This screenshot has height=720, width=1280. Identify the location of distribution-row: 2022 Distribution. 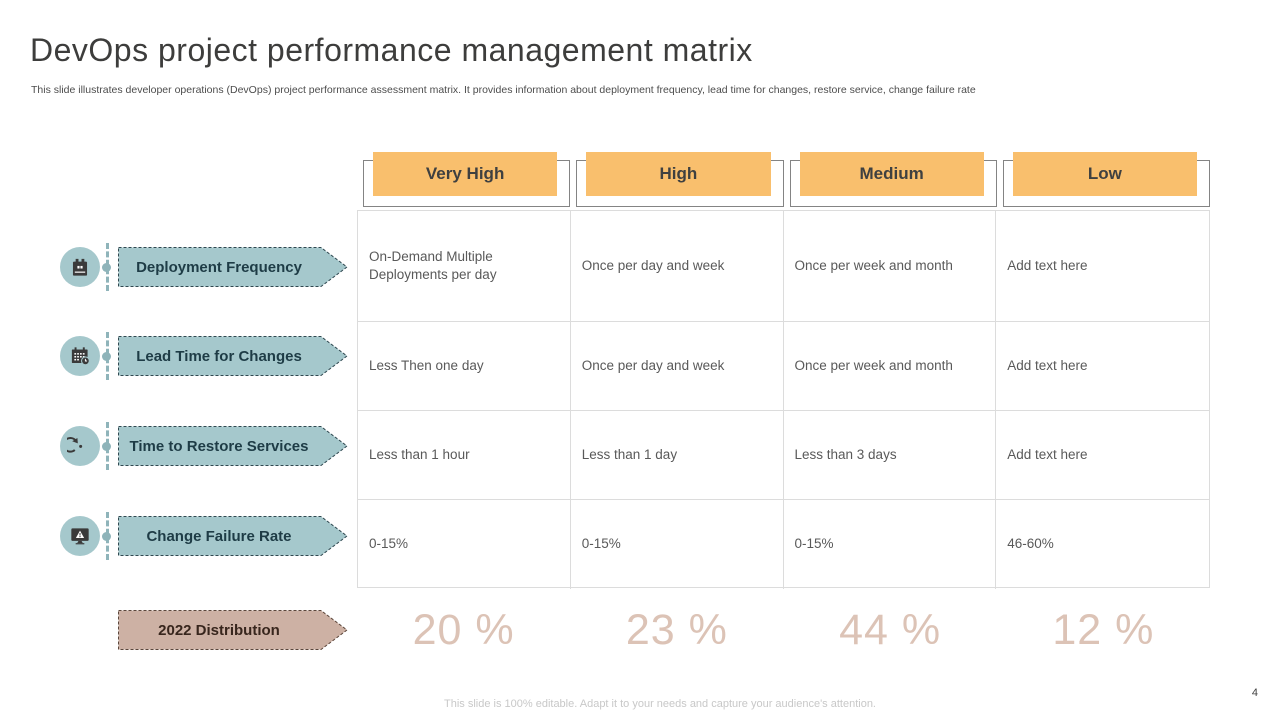
(206, 630).